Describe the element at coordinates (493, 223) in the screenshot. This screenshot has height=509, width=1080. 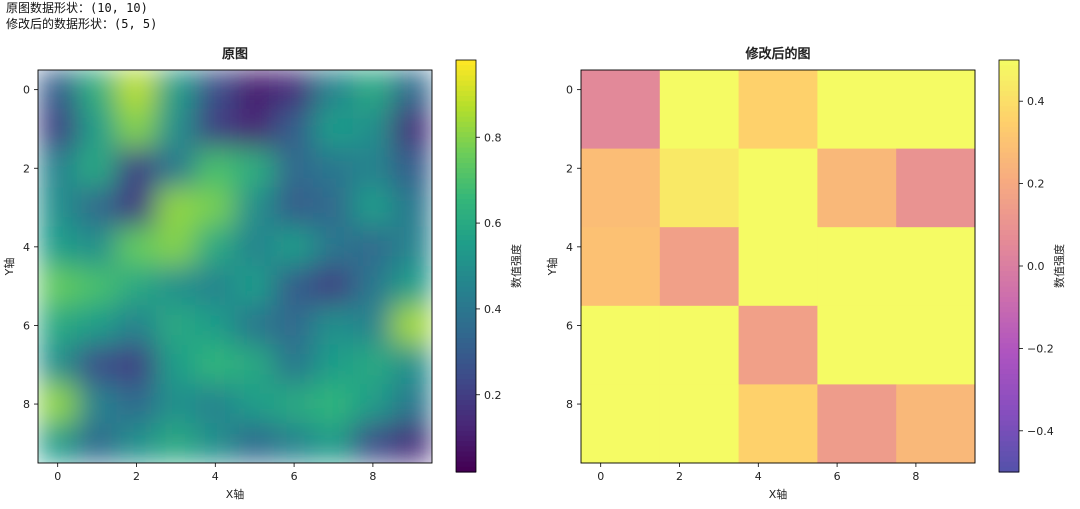
I see `colorbar-tick-label-0.6: 0.6` at that location.